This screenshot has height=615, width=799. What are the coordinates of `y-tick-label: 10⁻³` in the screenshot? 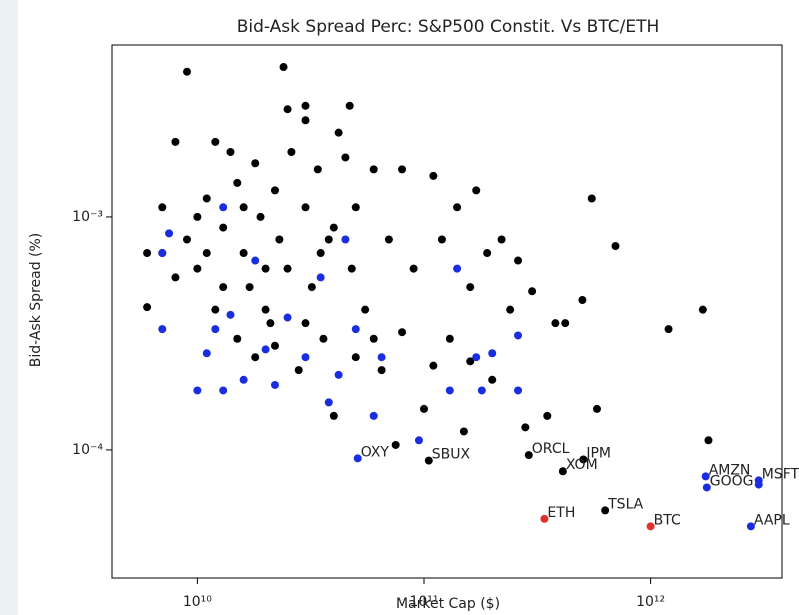 It's located at (87, 217).